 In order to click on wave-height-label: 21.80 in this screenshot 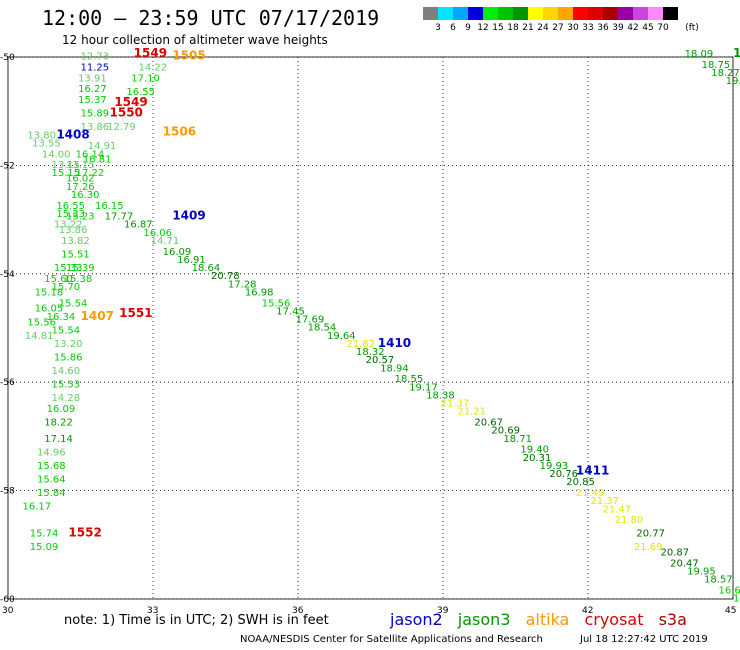, I will do `click(629, 520)`.